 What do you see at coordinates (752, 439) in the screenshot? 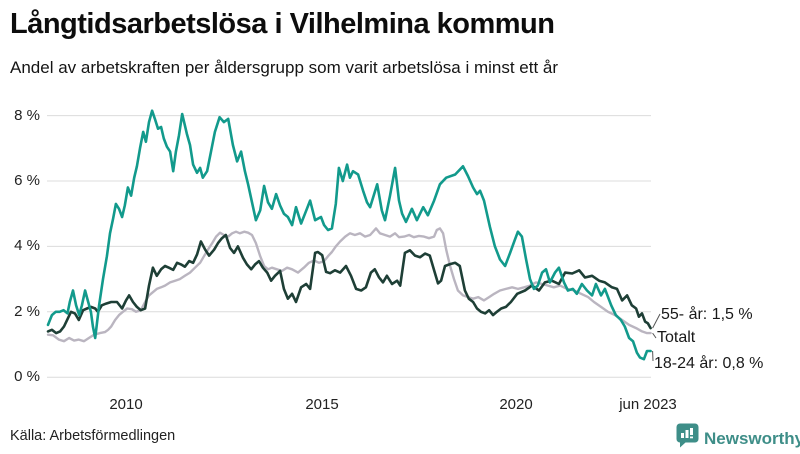
I see `newsworthy-wordmark: Newsworthy` at bounding box center [752, 439].